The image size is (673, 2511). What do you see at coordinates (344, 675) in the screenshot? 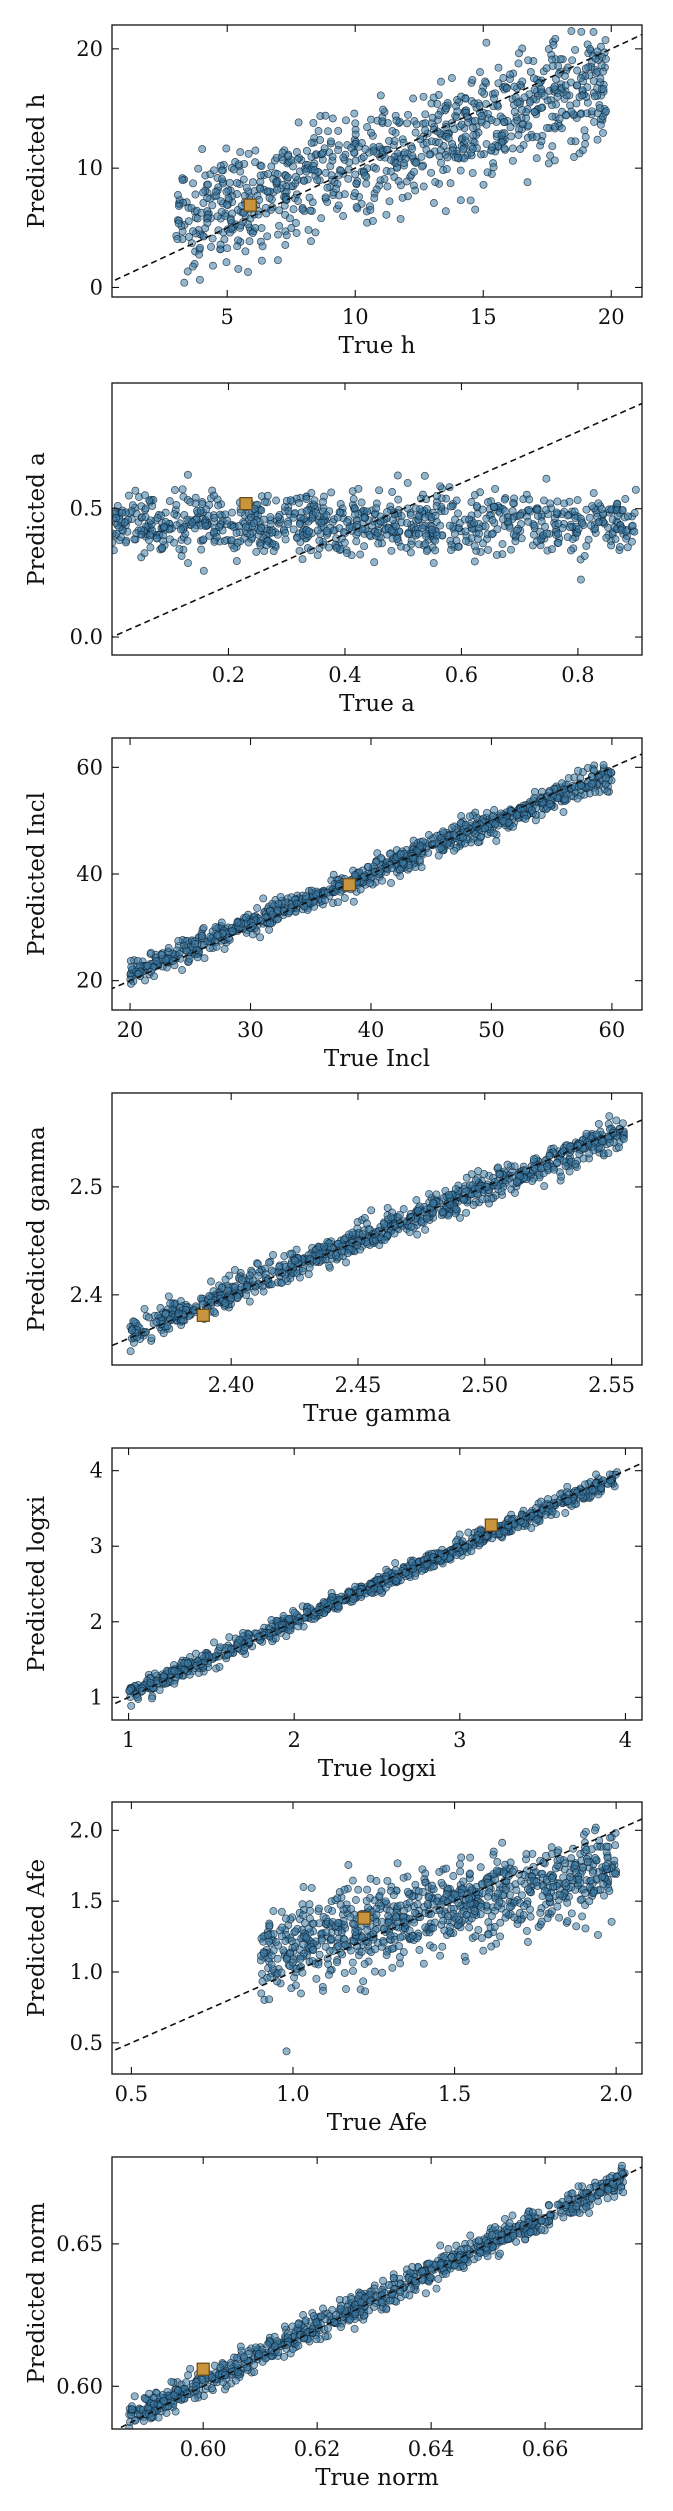
I see `x-tick-label: 0.4` at bounding box center [344, 675].